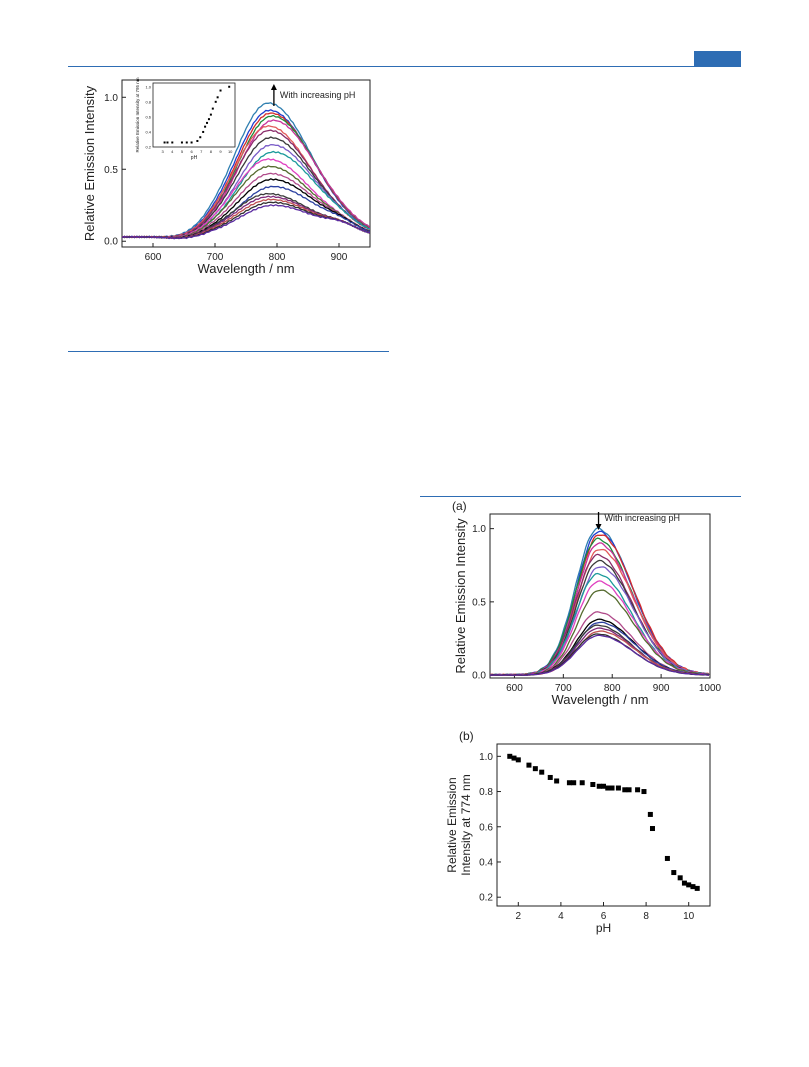 The height and width of the screenshot is (1067, 809). What do you see at coordinates (220, 151) in the screenshot?
I see `inset-x-tick-label: 9` at bounding box center [220, 151].